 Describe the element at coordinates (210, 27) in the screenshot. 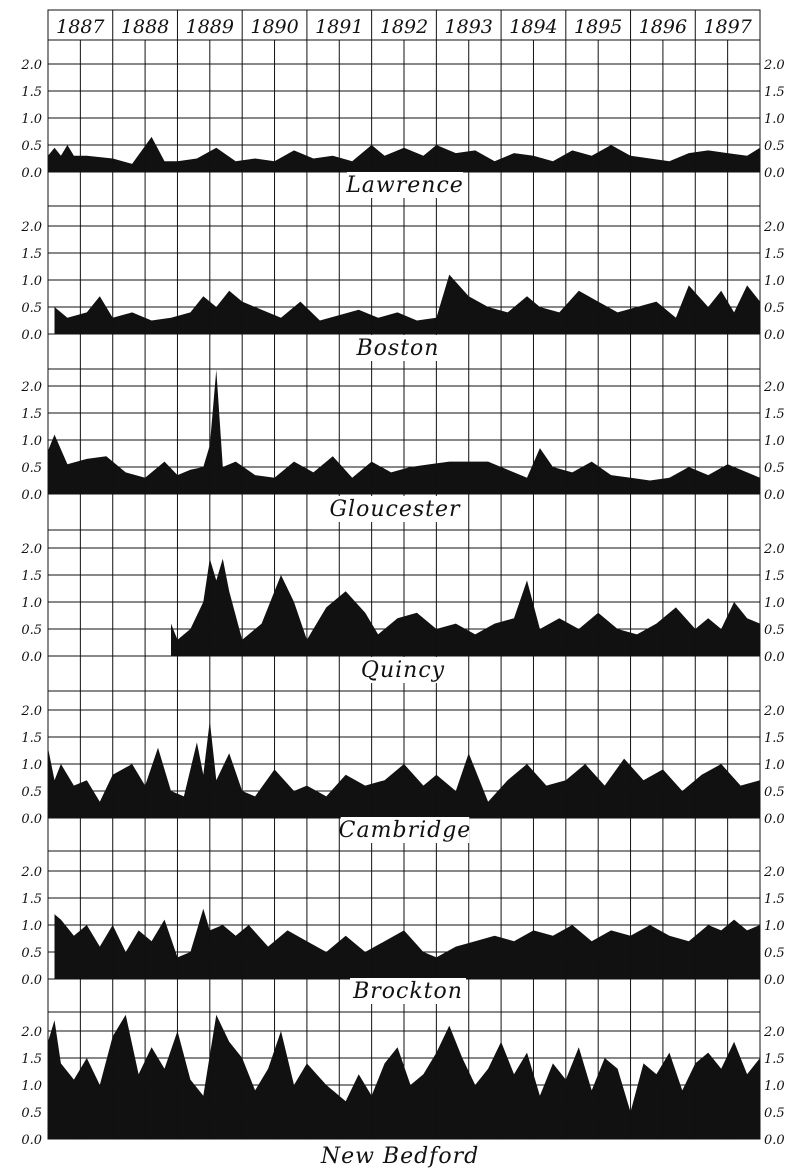

I see `year-label: 1889` at that location.